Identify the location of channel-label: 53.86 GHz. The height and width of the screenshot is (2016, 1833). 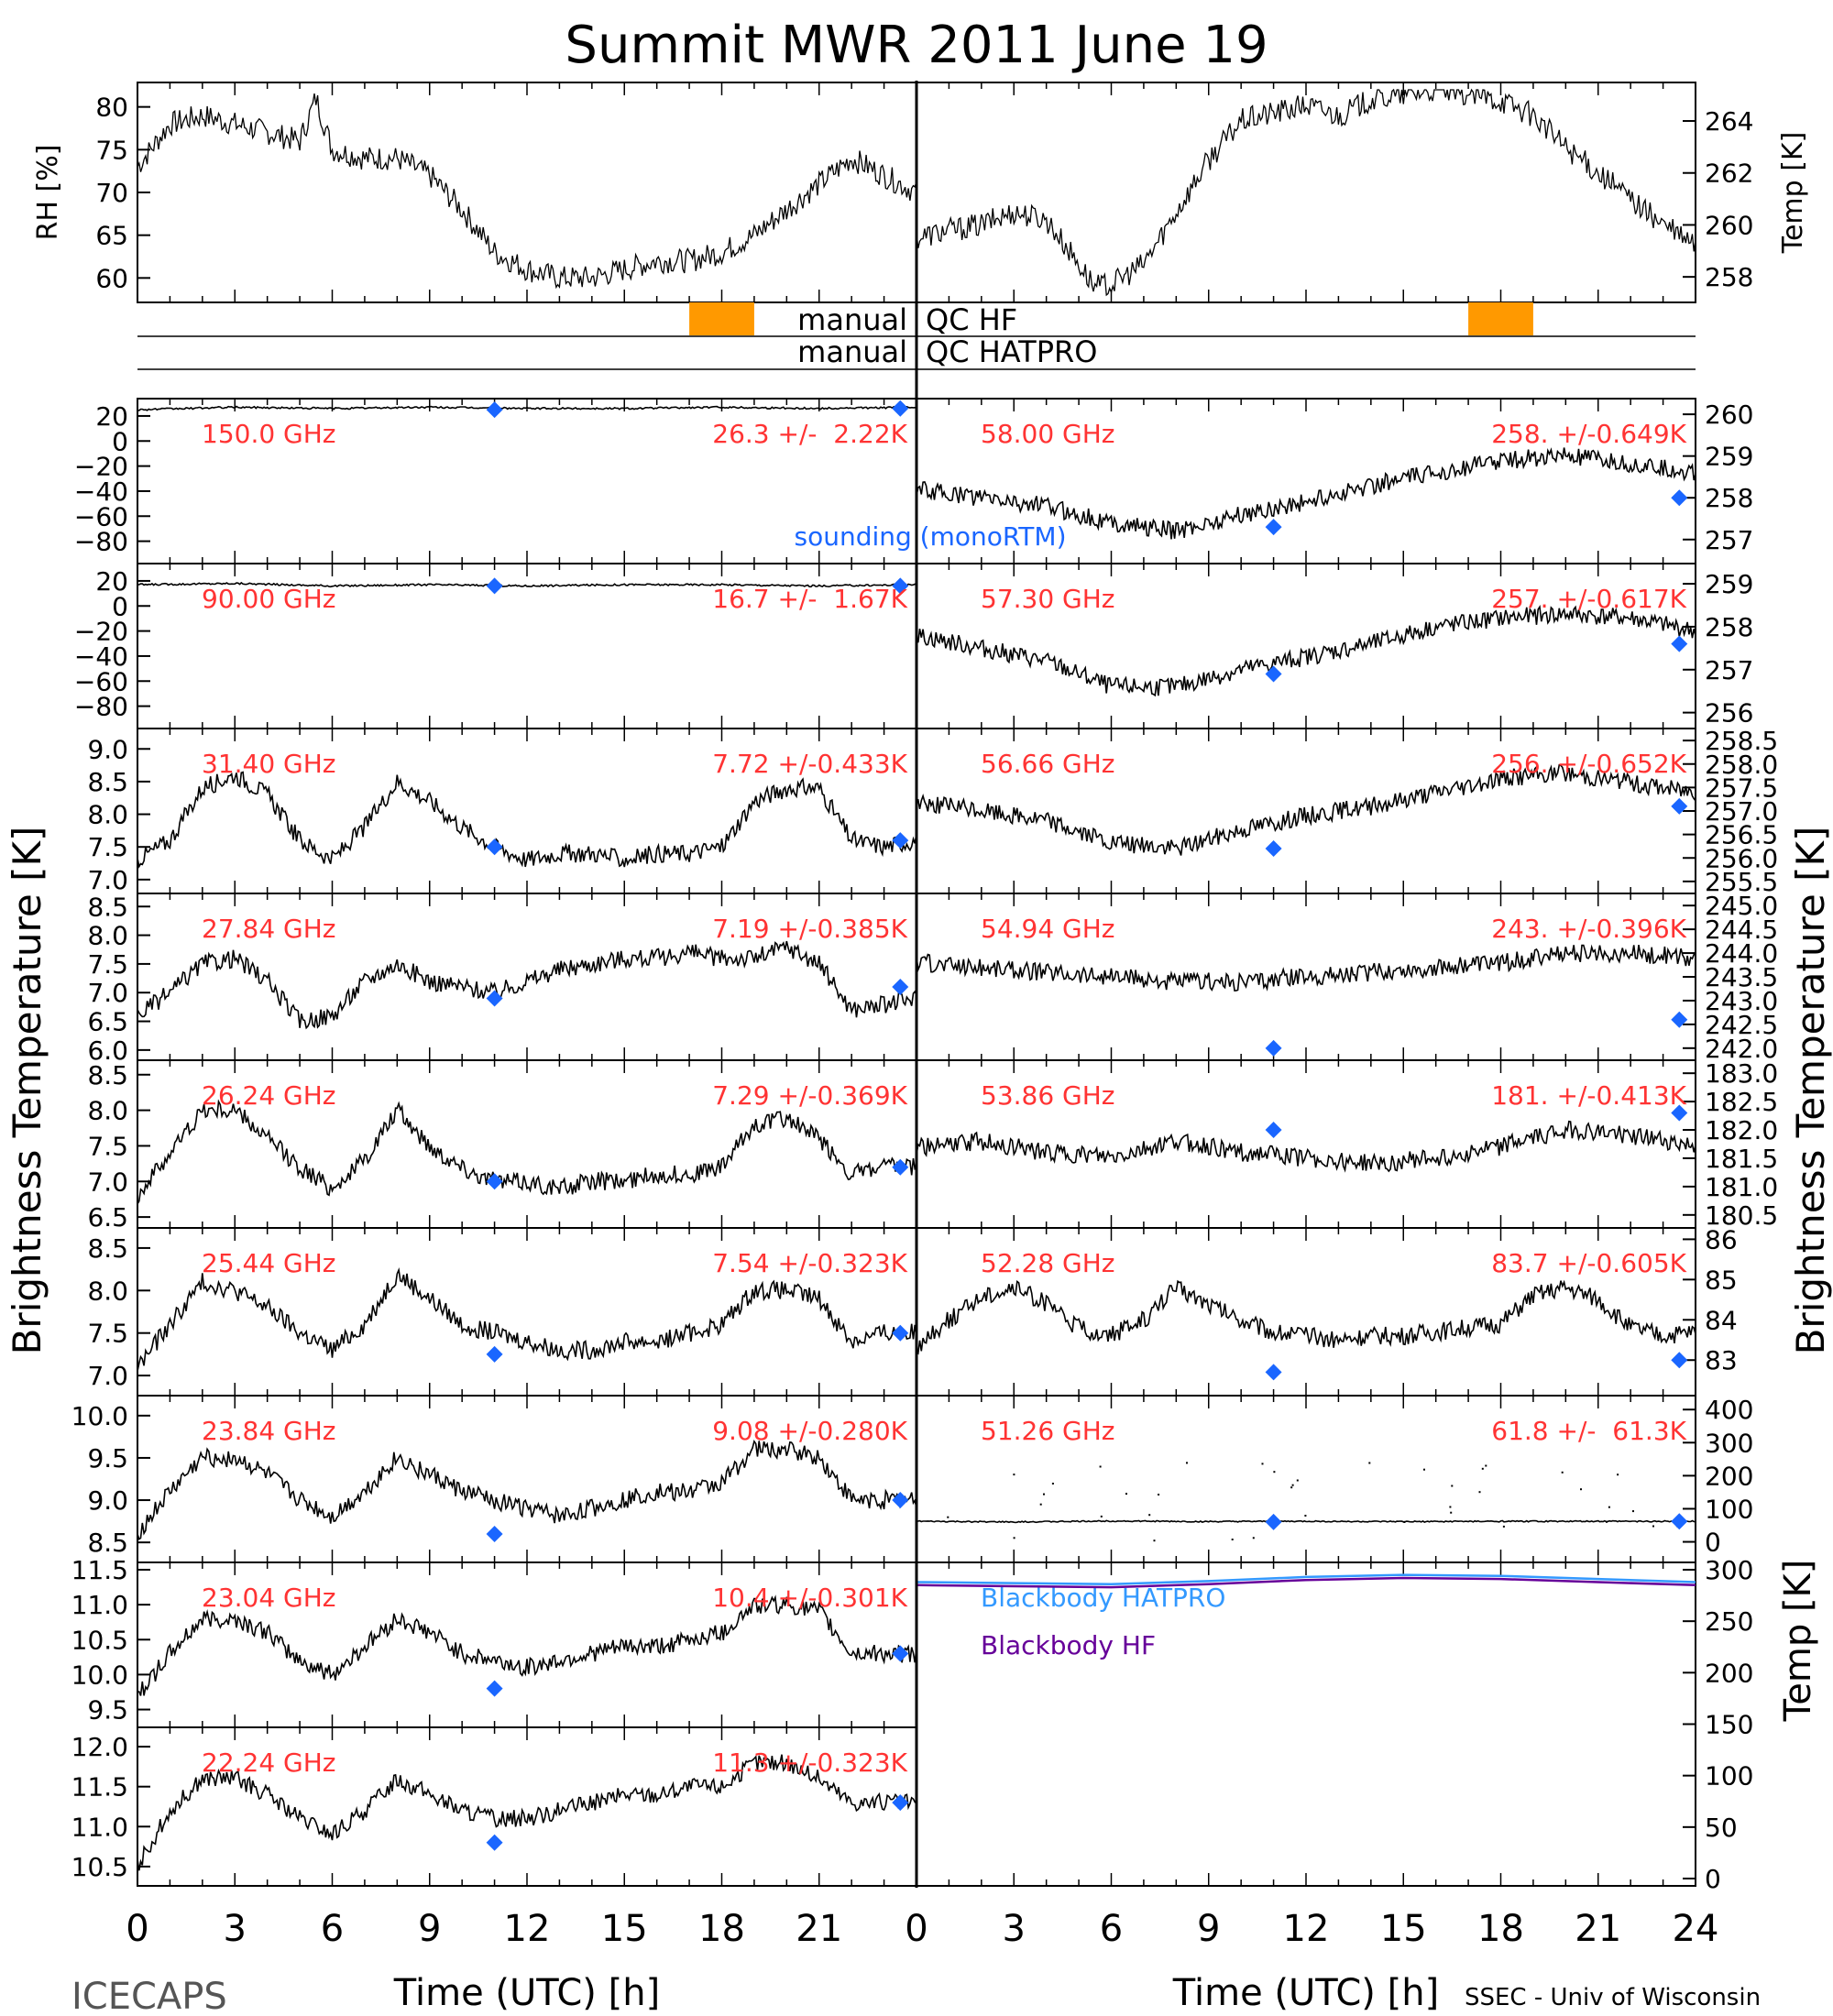
(1048, 1095).